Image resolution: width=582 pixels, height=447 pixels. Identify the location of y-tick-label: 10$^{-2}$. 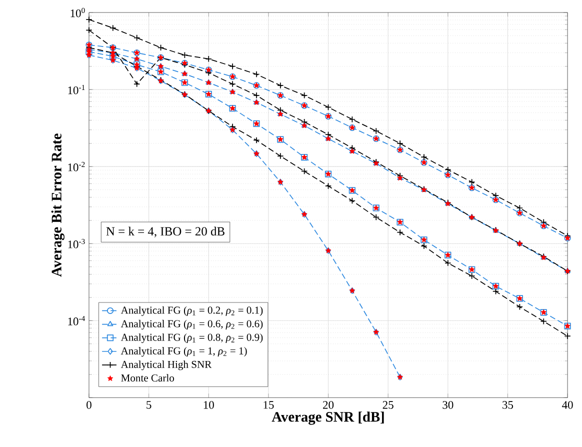
(76, 167).